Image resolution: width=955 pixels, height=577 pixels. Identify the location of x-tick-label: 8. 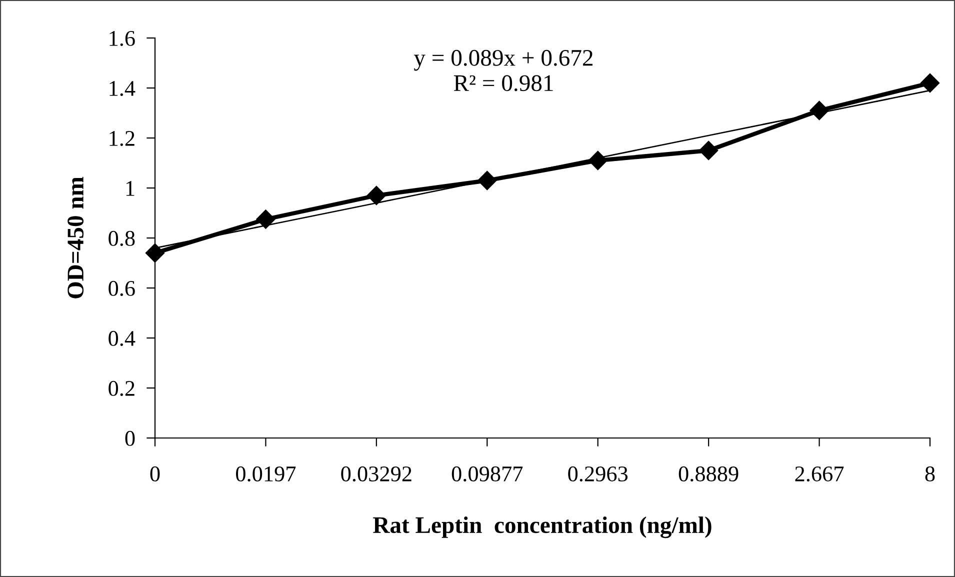
(930, 474).